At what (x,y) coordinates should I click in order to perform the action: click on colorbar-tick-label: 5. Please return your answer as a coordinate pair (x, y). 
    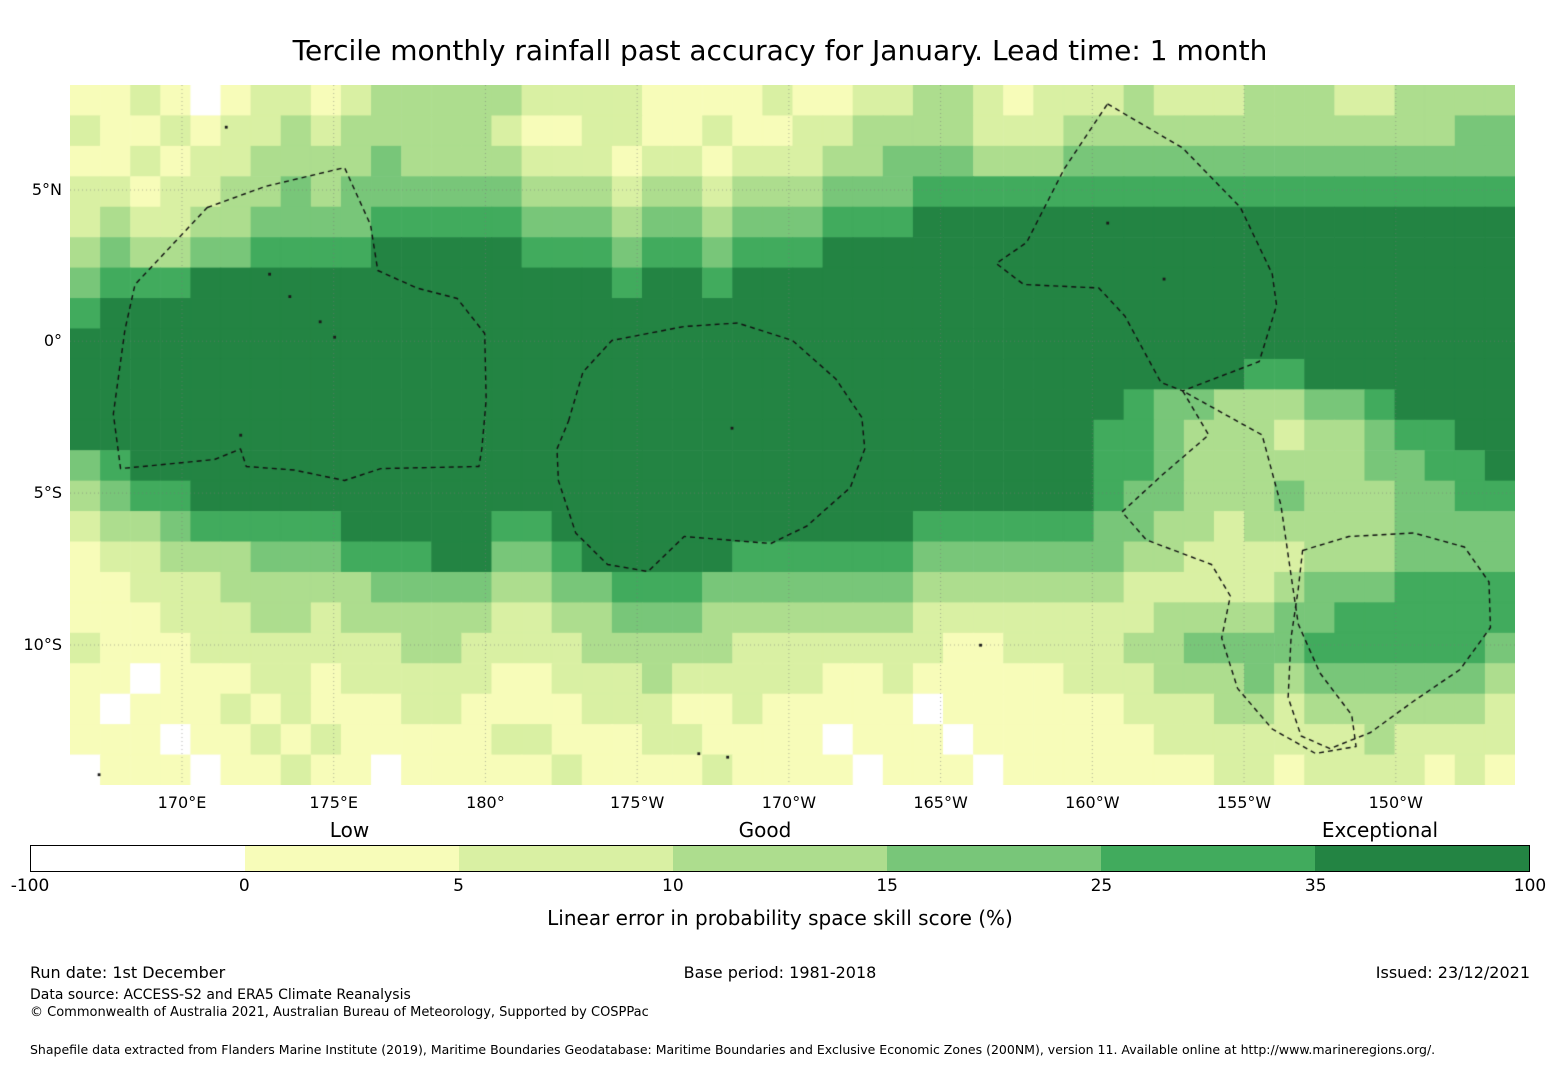
    Looking at the image, I should click on (458, 886).